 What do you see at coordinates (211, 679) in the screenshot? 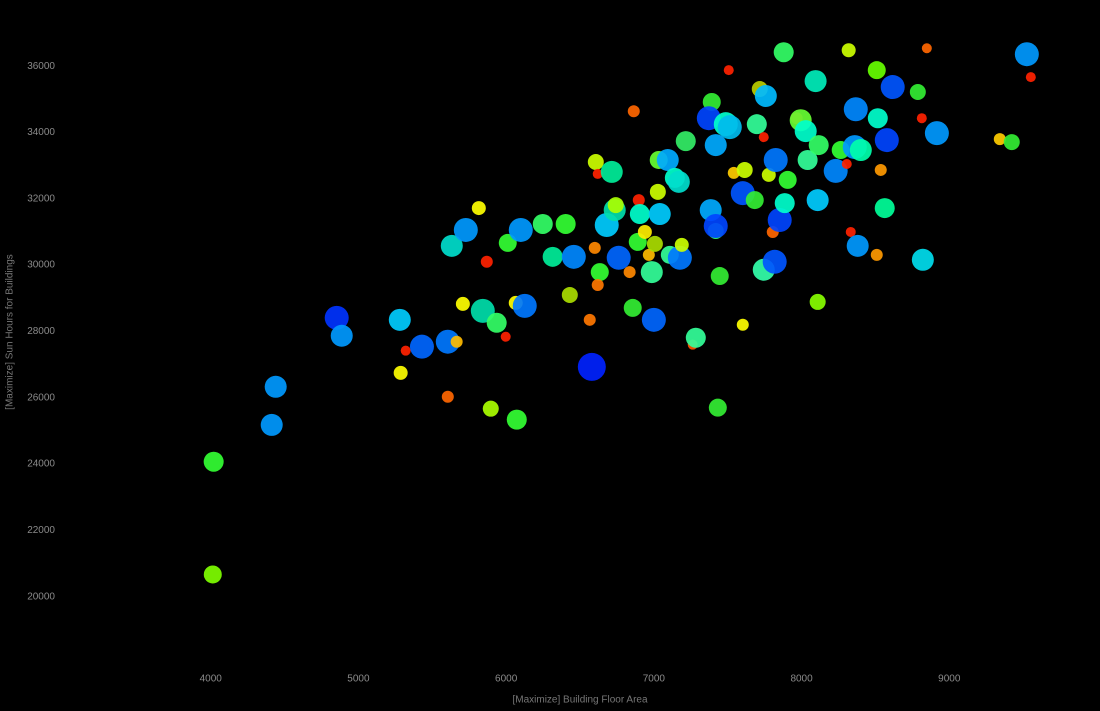
I see `x-tick-label: 4000` at bounding box center [211, 679].